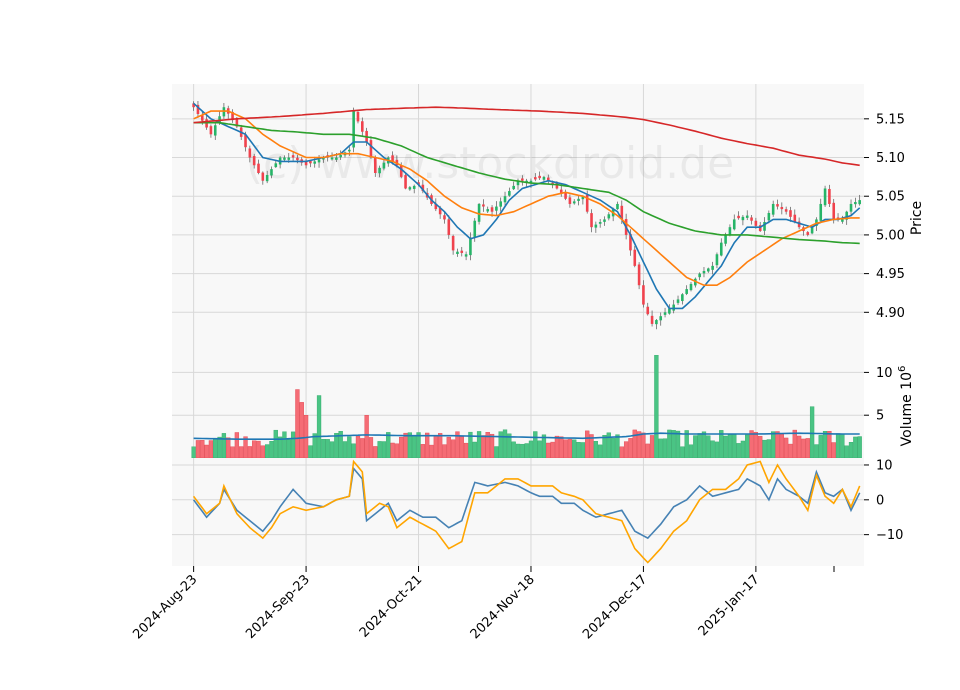 The image size is (960, 690). Describe the element at coordinates (391, 606) in the screenshot. I see `x-tick-label: 2024-Oct-21` at that location.